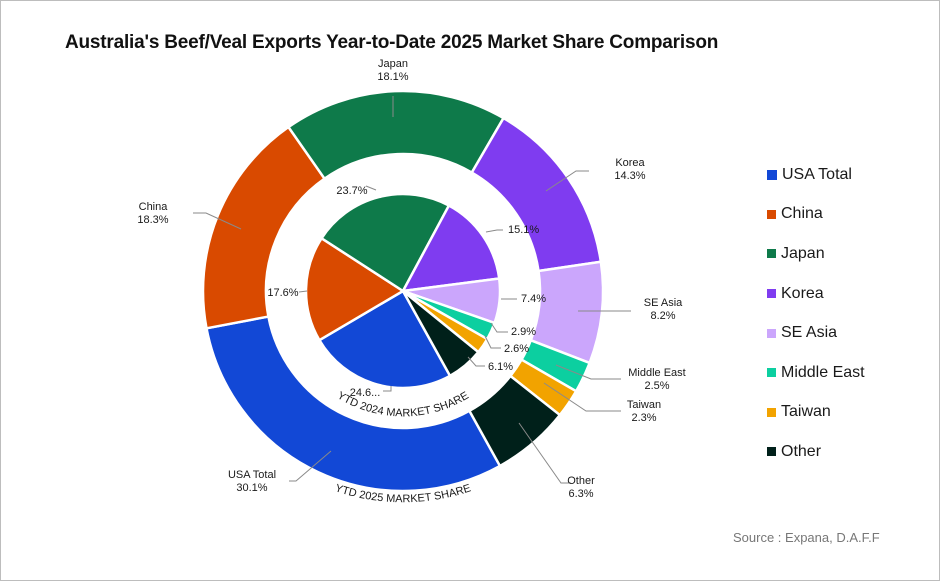 The image size is (940, 581). Describe the element at coordinates (823, 372) in the screenshot. I see `legend-label: Middle East` at that location.